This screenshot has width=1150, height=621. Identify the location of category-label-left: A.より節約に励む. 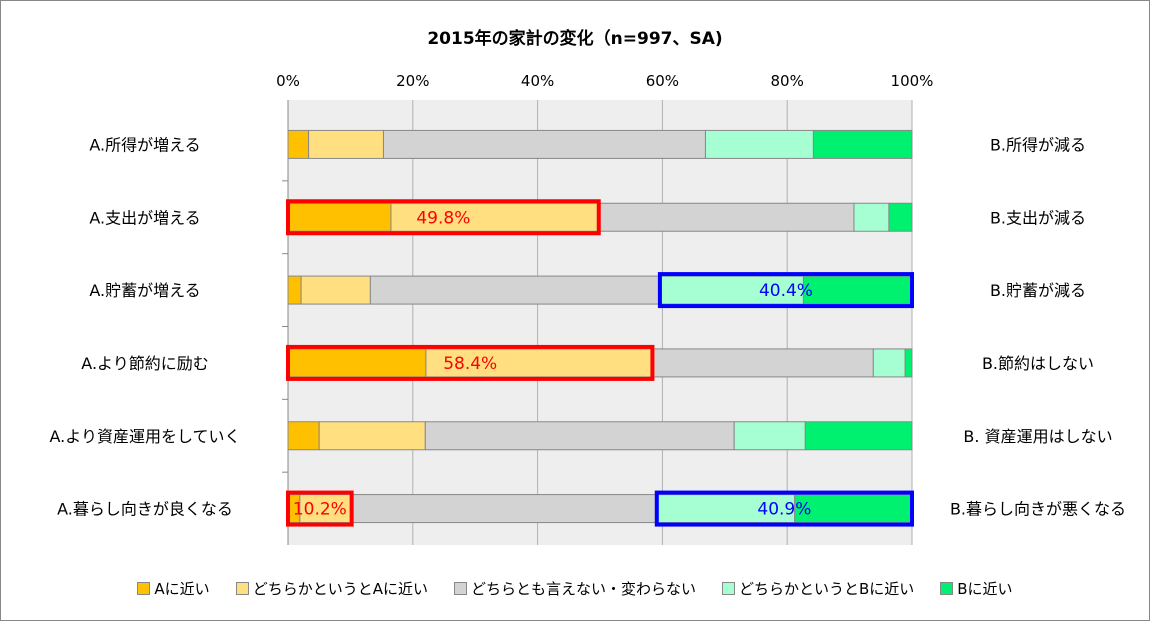
(144, 363).